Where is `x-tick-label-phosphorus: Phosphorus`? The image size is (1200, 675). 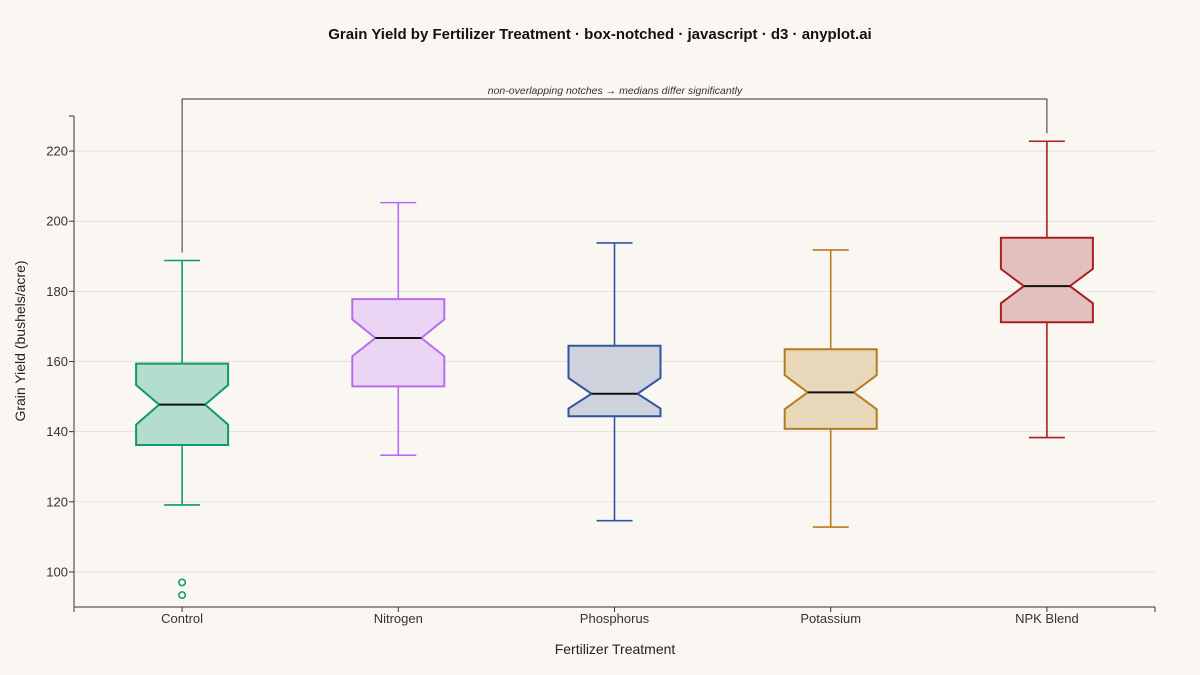
x-tick-label-phosphorus: Phosphorus is located at coordinates (615, 618).